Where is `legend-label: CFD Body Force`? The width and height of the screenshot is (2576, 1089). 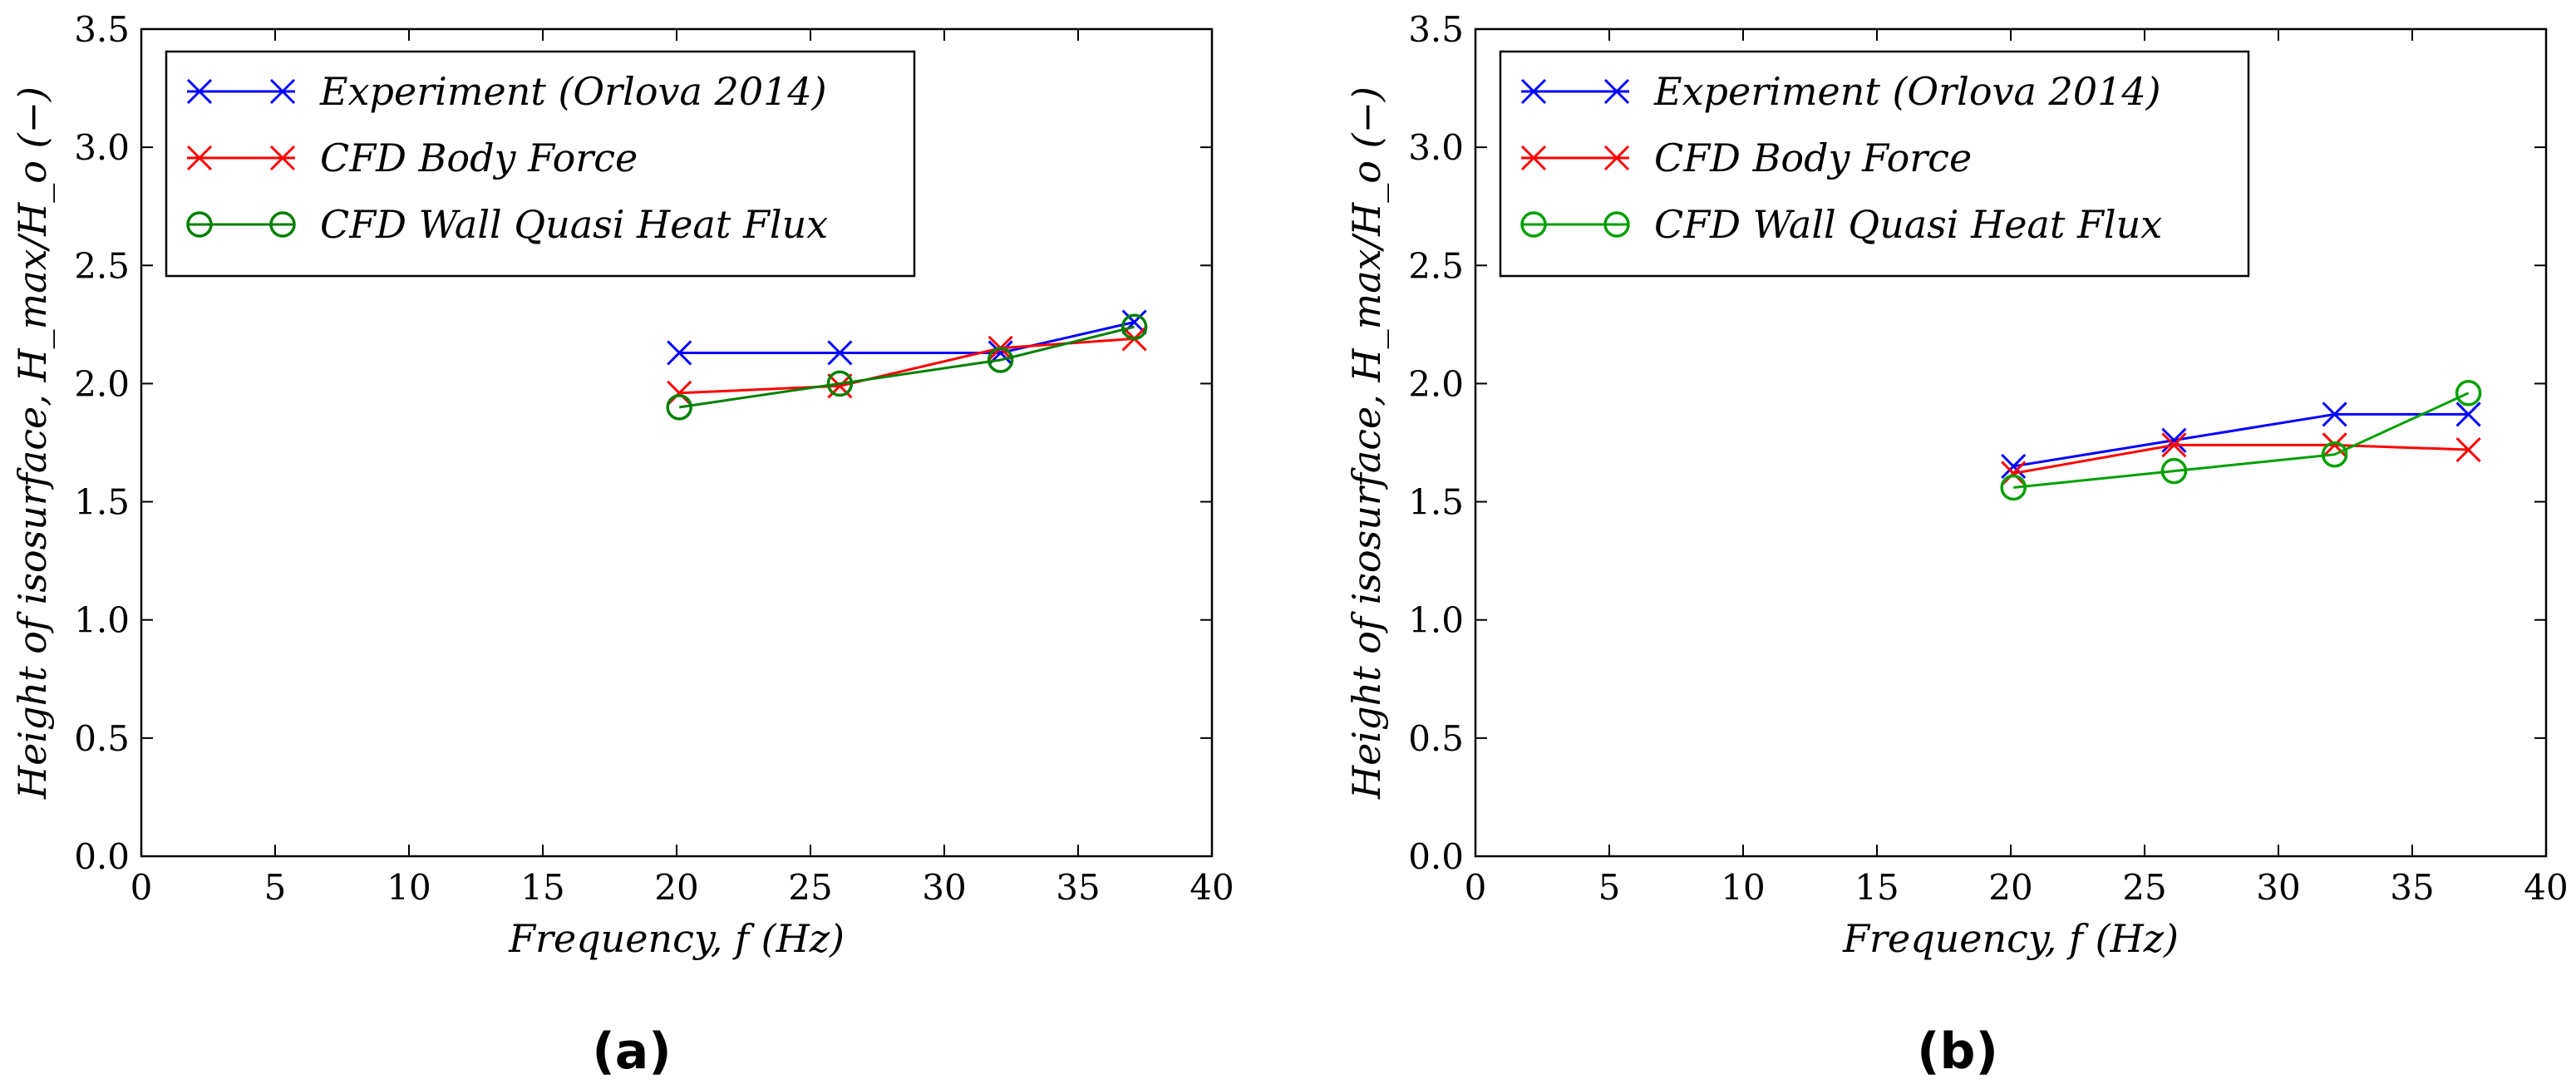
legend-label: CFD Body Force is located at coordinates (1813, 158).